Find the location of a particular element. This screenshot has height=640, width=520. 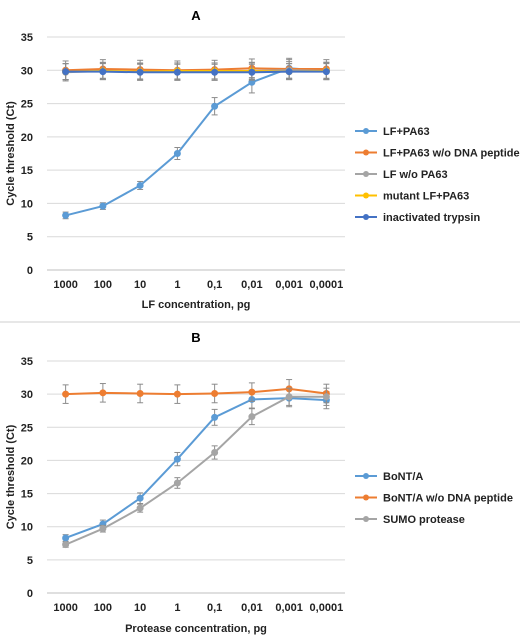

legend-item: inactivated trypsin is located at coordinates (417, 218).